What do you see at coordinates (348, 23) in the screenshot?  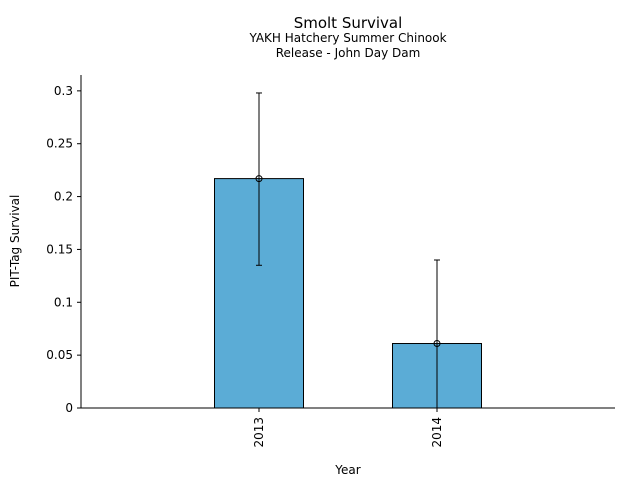 I see `chart-title: Smolt Survival` at bounding box center [348, 23].